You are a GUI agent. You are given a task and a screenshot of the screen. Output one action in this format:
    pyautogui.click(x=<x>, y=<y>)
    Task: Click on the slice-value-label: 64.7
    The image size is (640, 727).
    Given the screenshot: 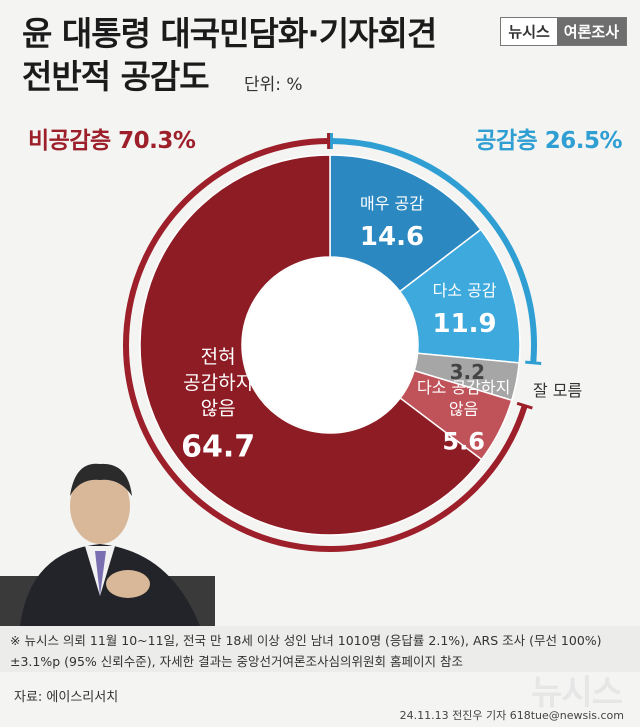 What is the action you would take?
    pyautogui.click(x=218, y=447)
    